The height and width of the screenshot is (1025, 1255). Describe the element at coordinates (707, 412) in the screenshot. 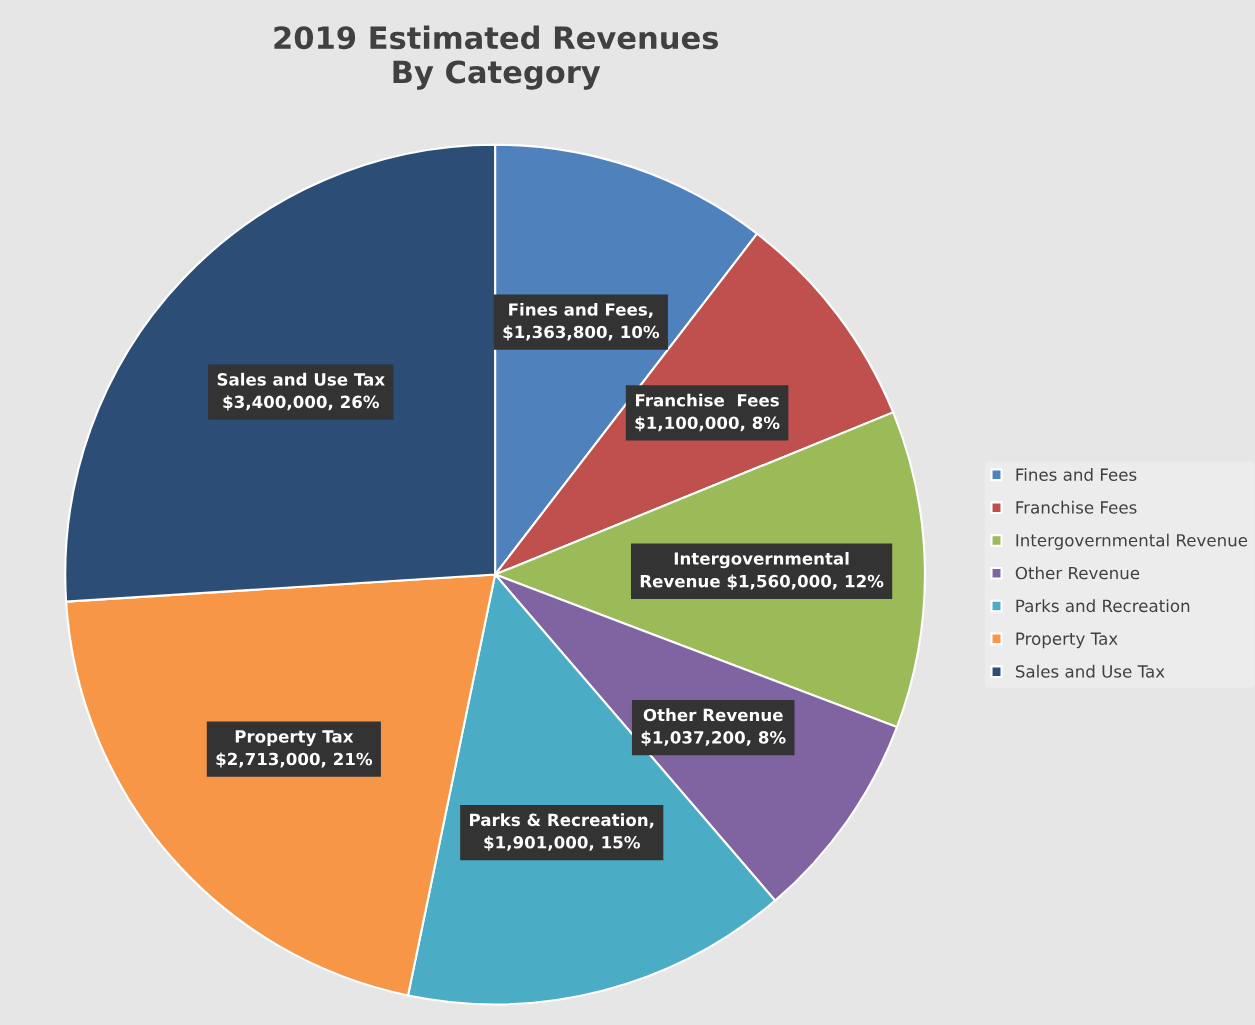

I see `data-label: Franchise Fees $1,100,000, 8%` at that location.